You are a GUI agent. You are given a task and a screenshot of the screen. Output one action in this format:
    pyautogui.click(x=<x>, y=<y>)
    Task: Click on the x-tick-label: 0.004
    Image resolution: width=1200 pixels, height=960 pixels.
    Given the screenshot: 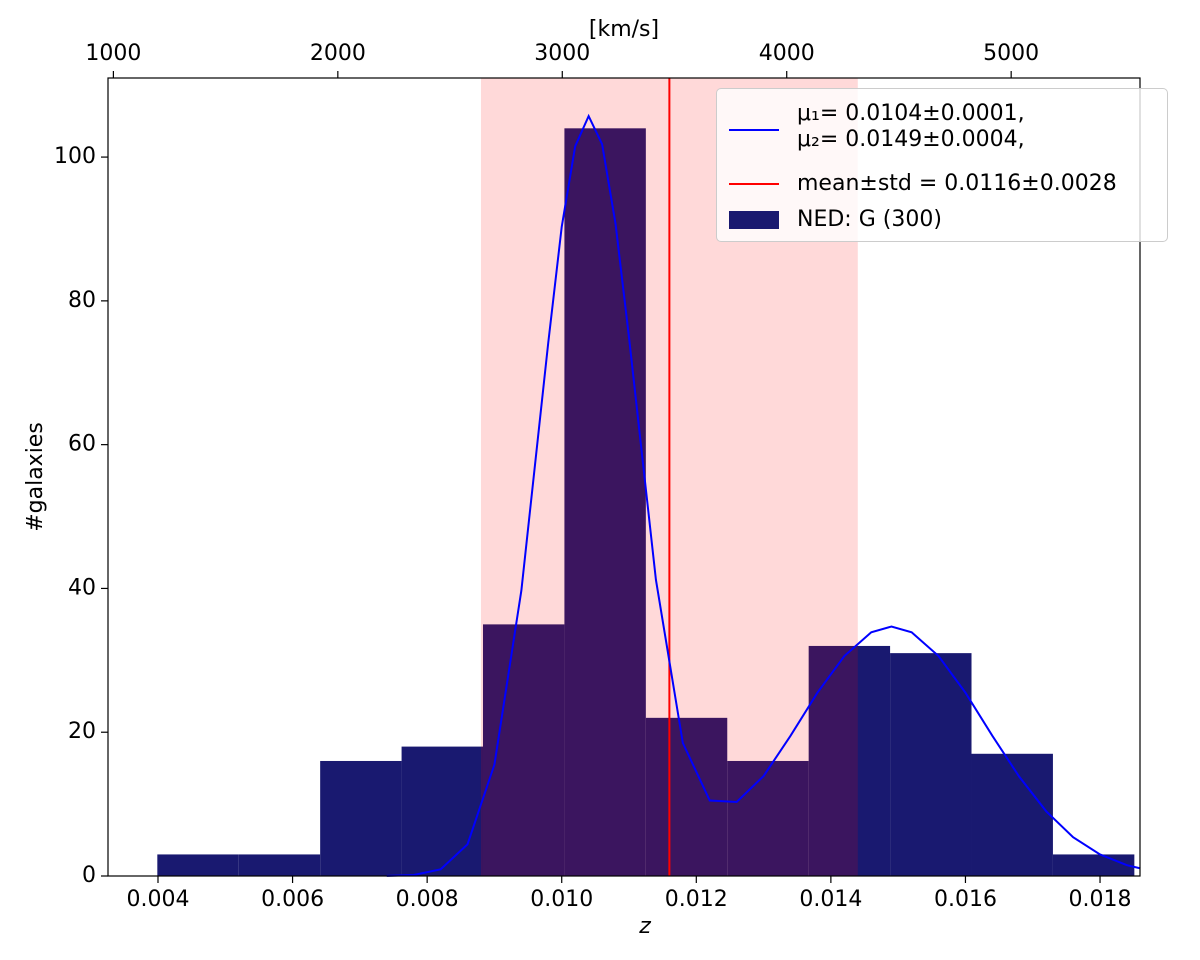 What is the action you would take?
    pyautogui.click(x=158, y=899)
    